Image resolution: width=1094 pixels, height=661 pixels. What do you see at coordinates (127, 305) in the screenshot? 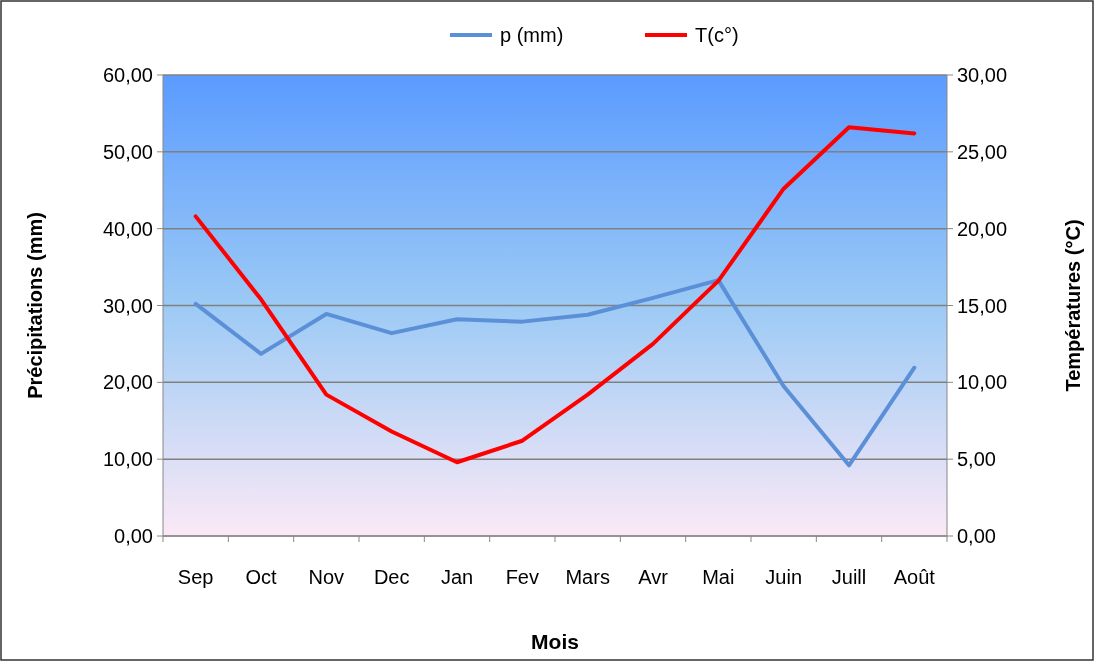
I see `y-tick-label: 30,00` at bounding box center [127, 305].